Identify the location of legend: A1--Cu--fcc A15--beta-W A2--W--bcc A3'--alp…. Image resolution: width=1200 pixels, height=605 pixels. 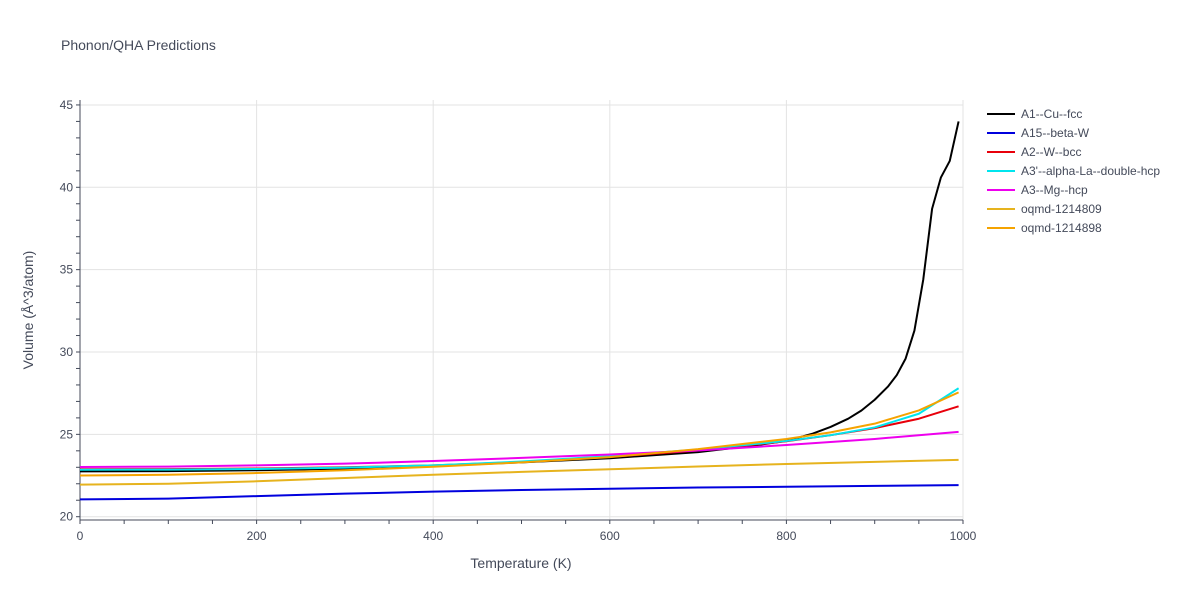
(1073, 171).